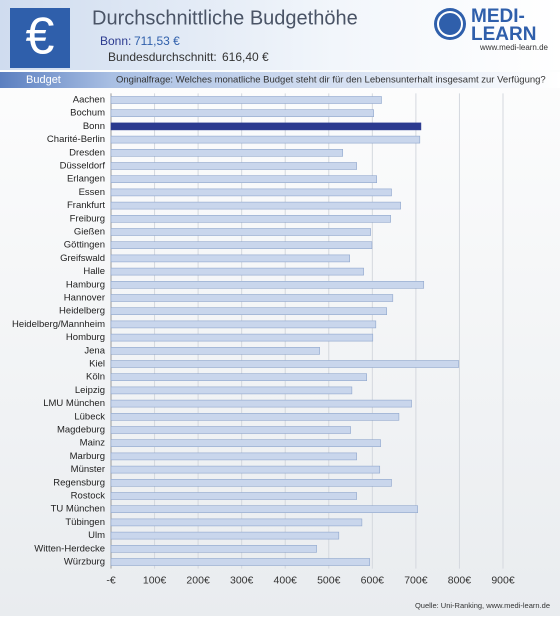  Describe the element at coordinates (79, 482) in the screenshot. I see `y-tick-label: Regensburg` at that location.